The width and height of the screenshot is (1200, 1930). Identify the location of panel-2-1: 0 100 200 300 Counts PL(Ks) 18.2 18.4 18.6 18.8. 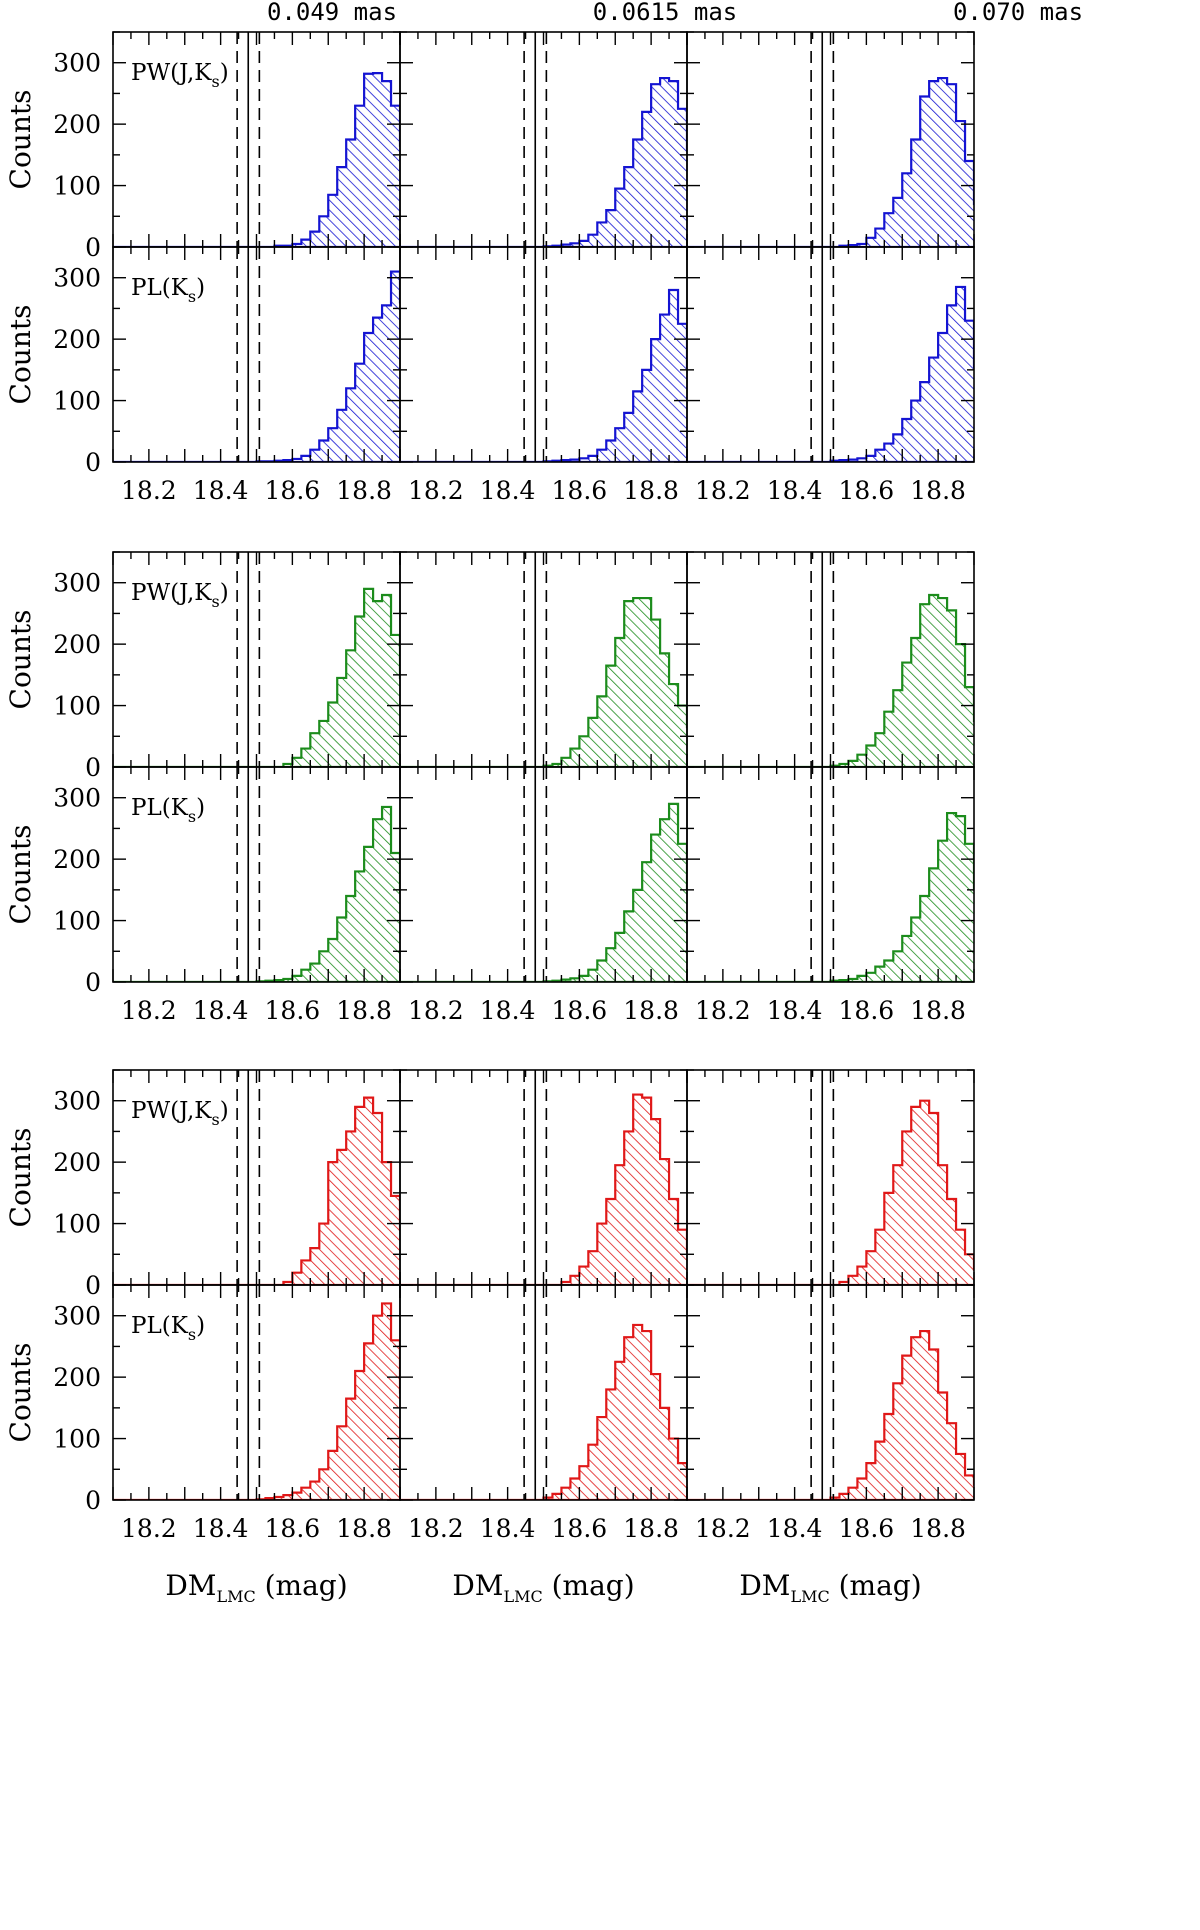
(202, 375).